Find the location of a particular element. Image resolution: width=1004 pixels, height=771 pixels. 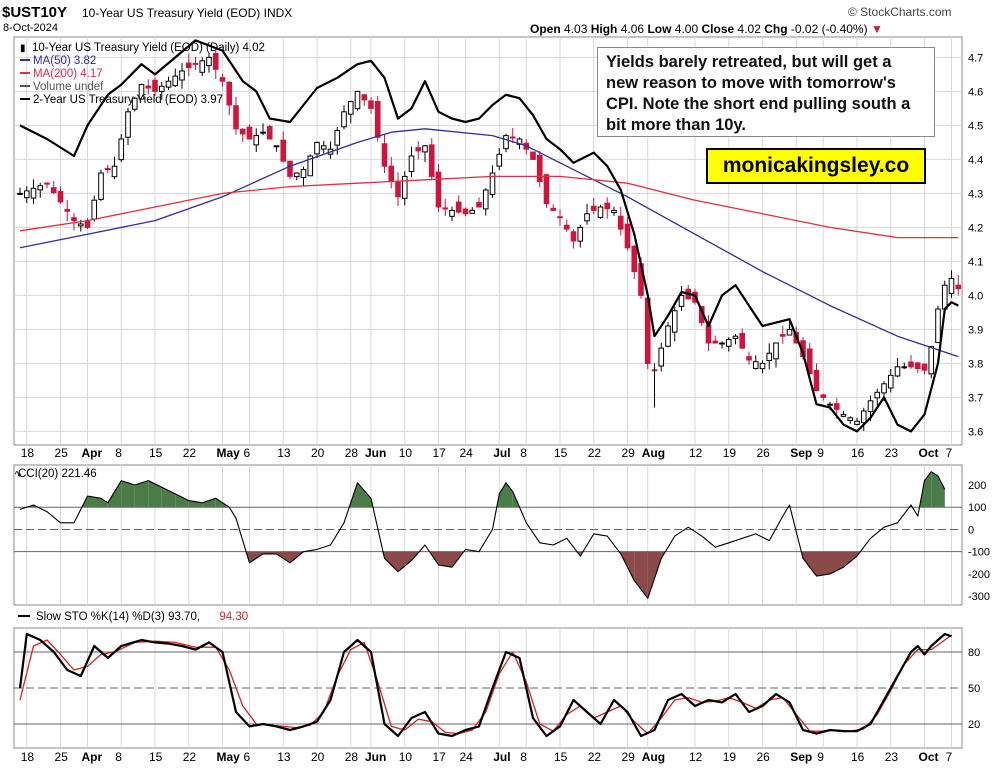

sto-k-line is located at coordinates (485, 685).